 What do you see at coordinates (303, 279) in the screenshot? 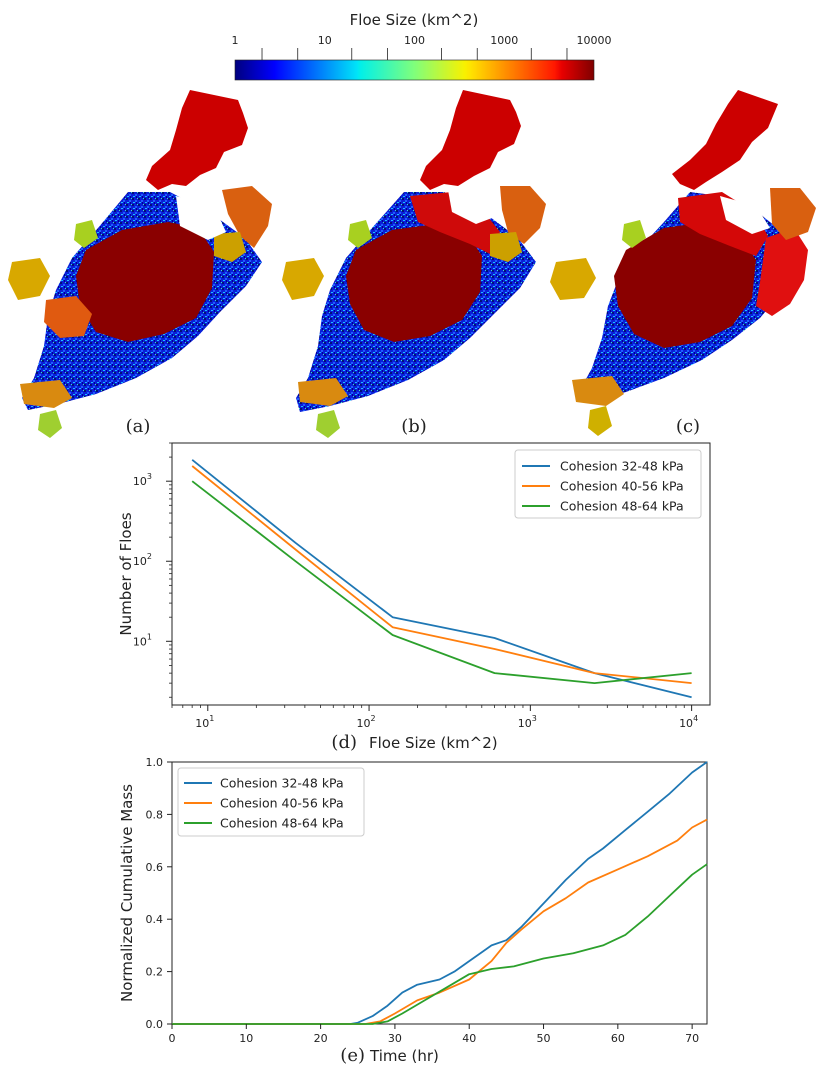
I see `floe-map-b-yellow-floe` at bounding box center [303, 279].